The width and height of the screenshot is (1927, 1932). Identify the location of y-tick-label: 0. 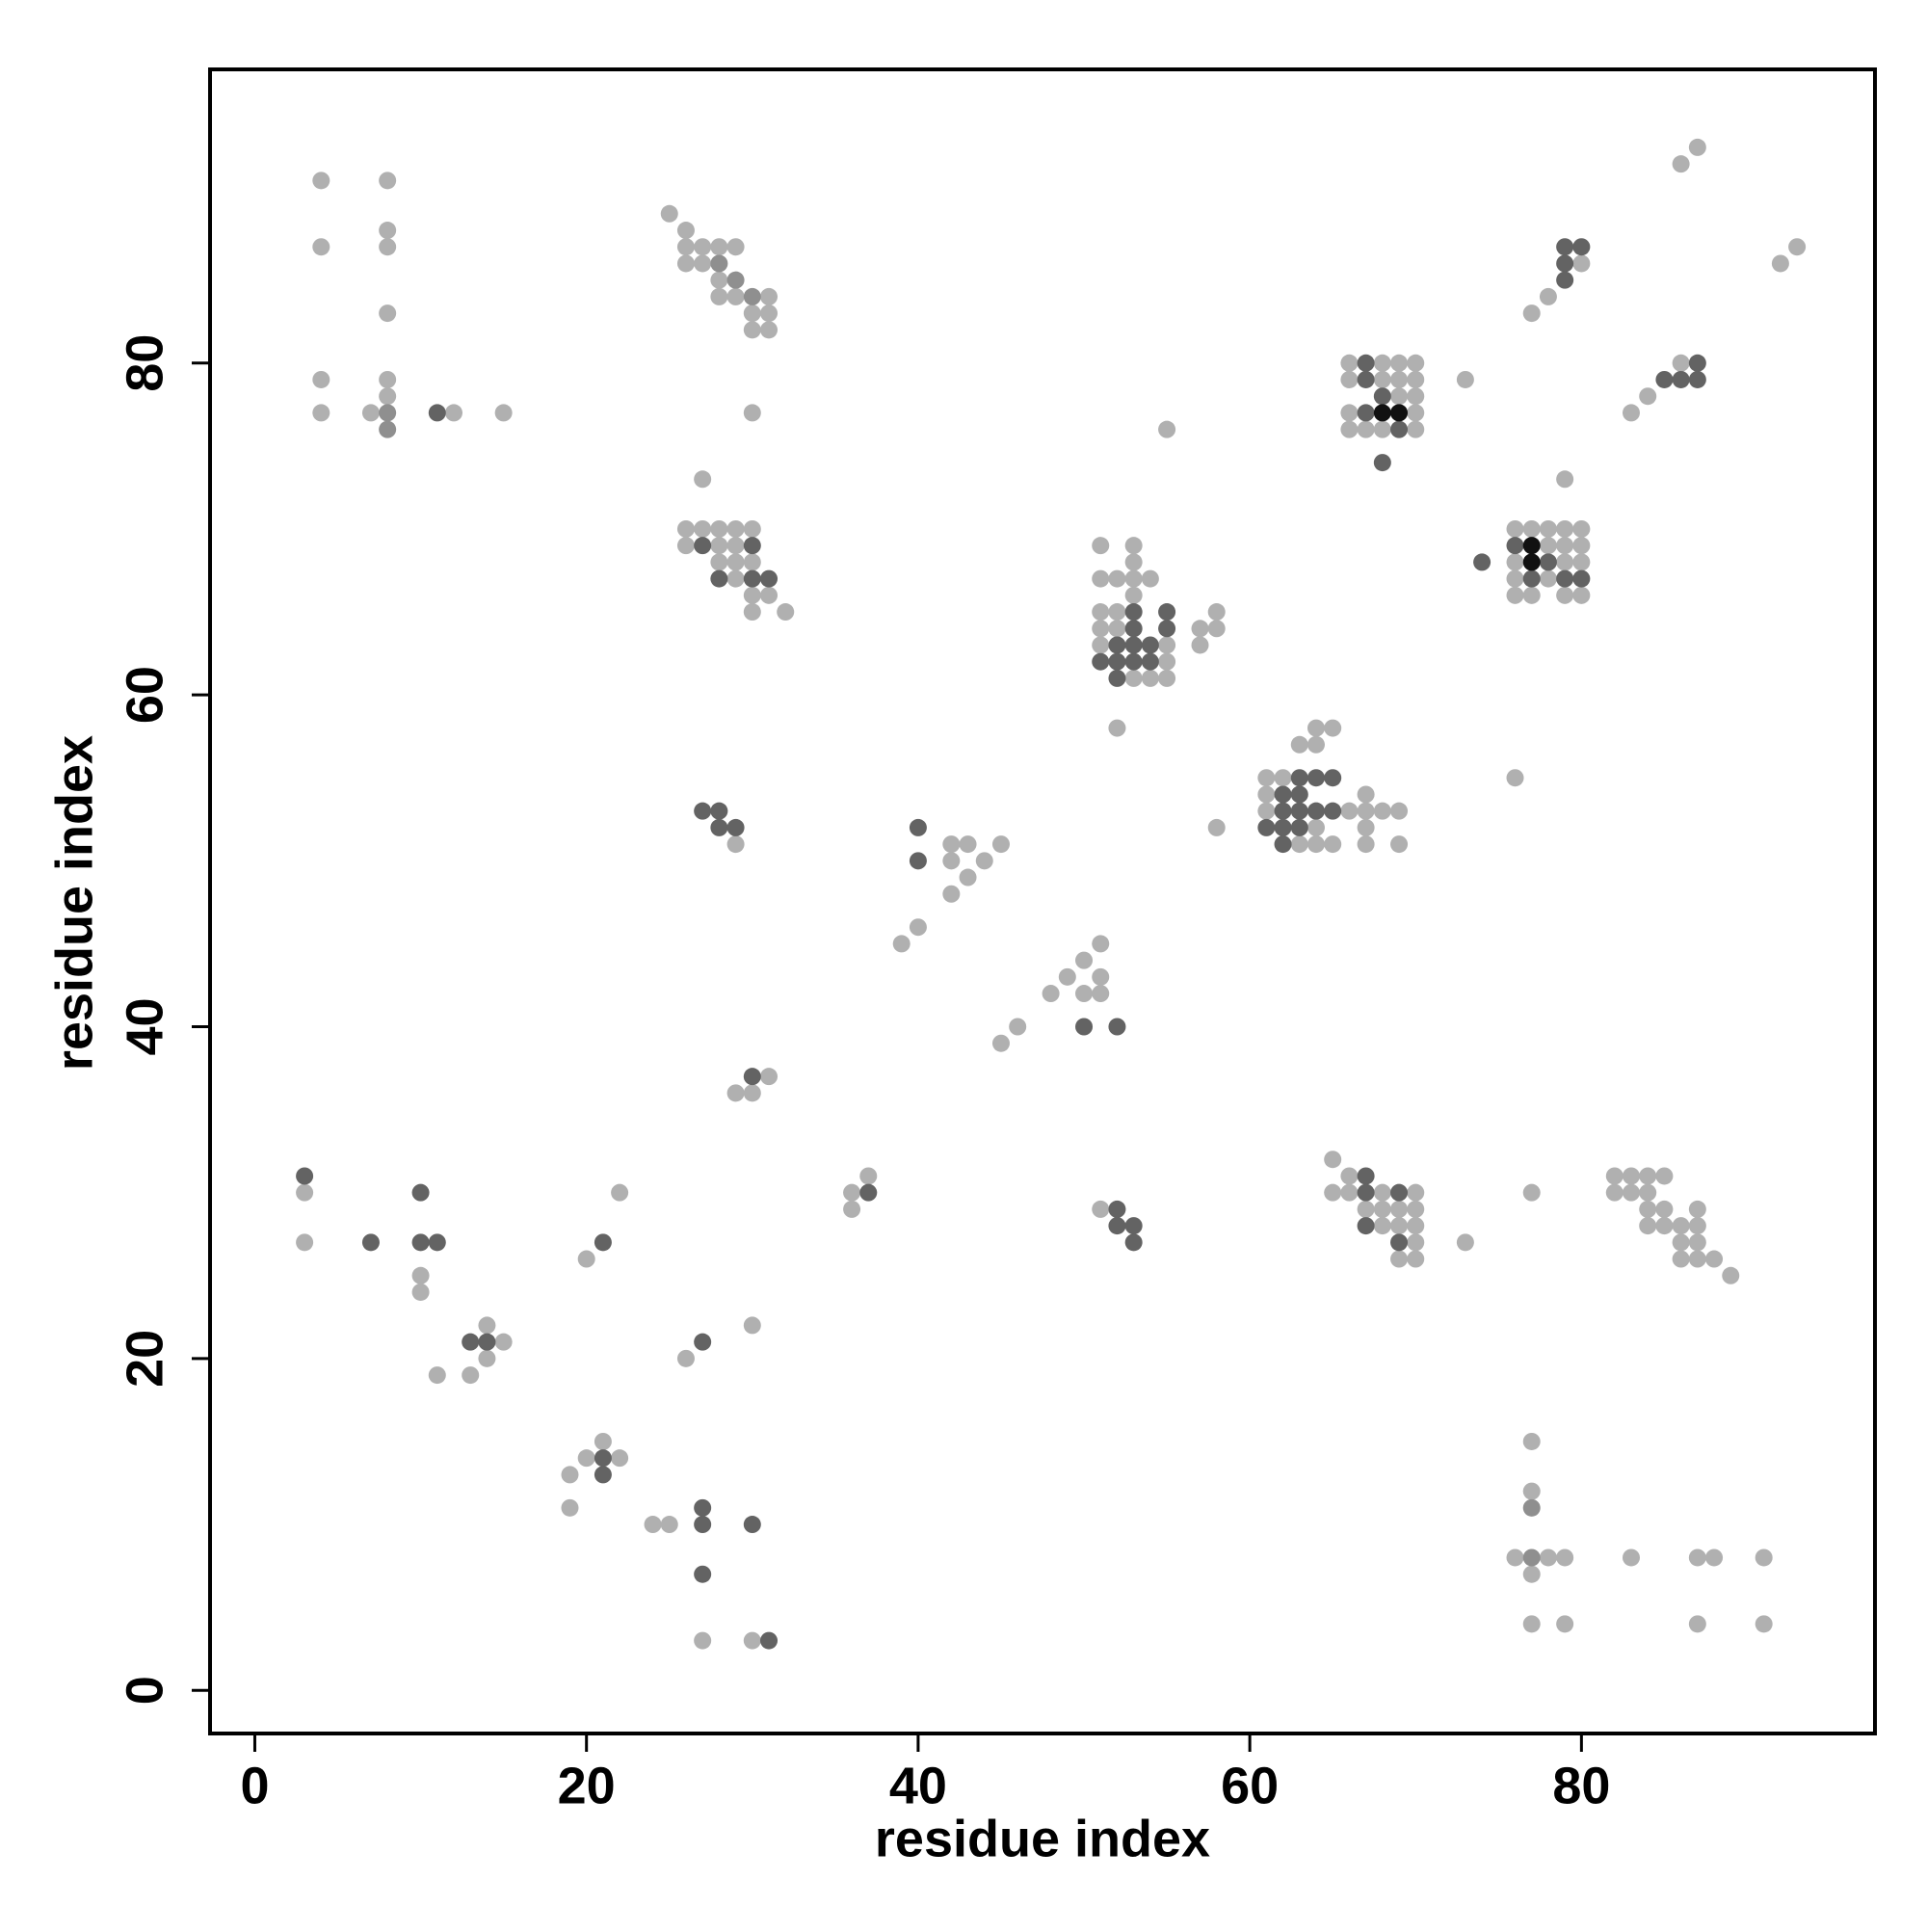
(144, 1690).